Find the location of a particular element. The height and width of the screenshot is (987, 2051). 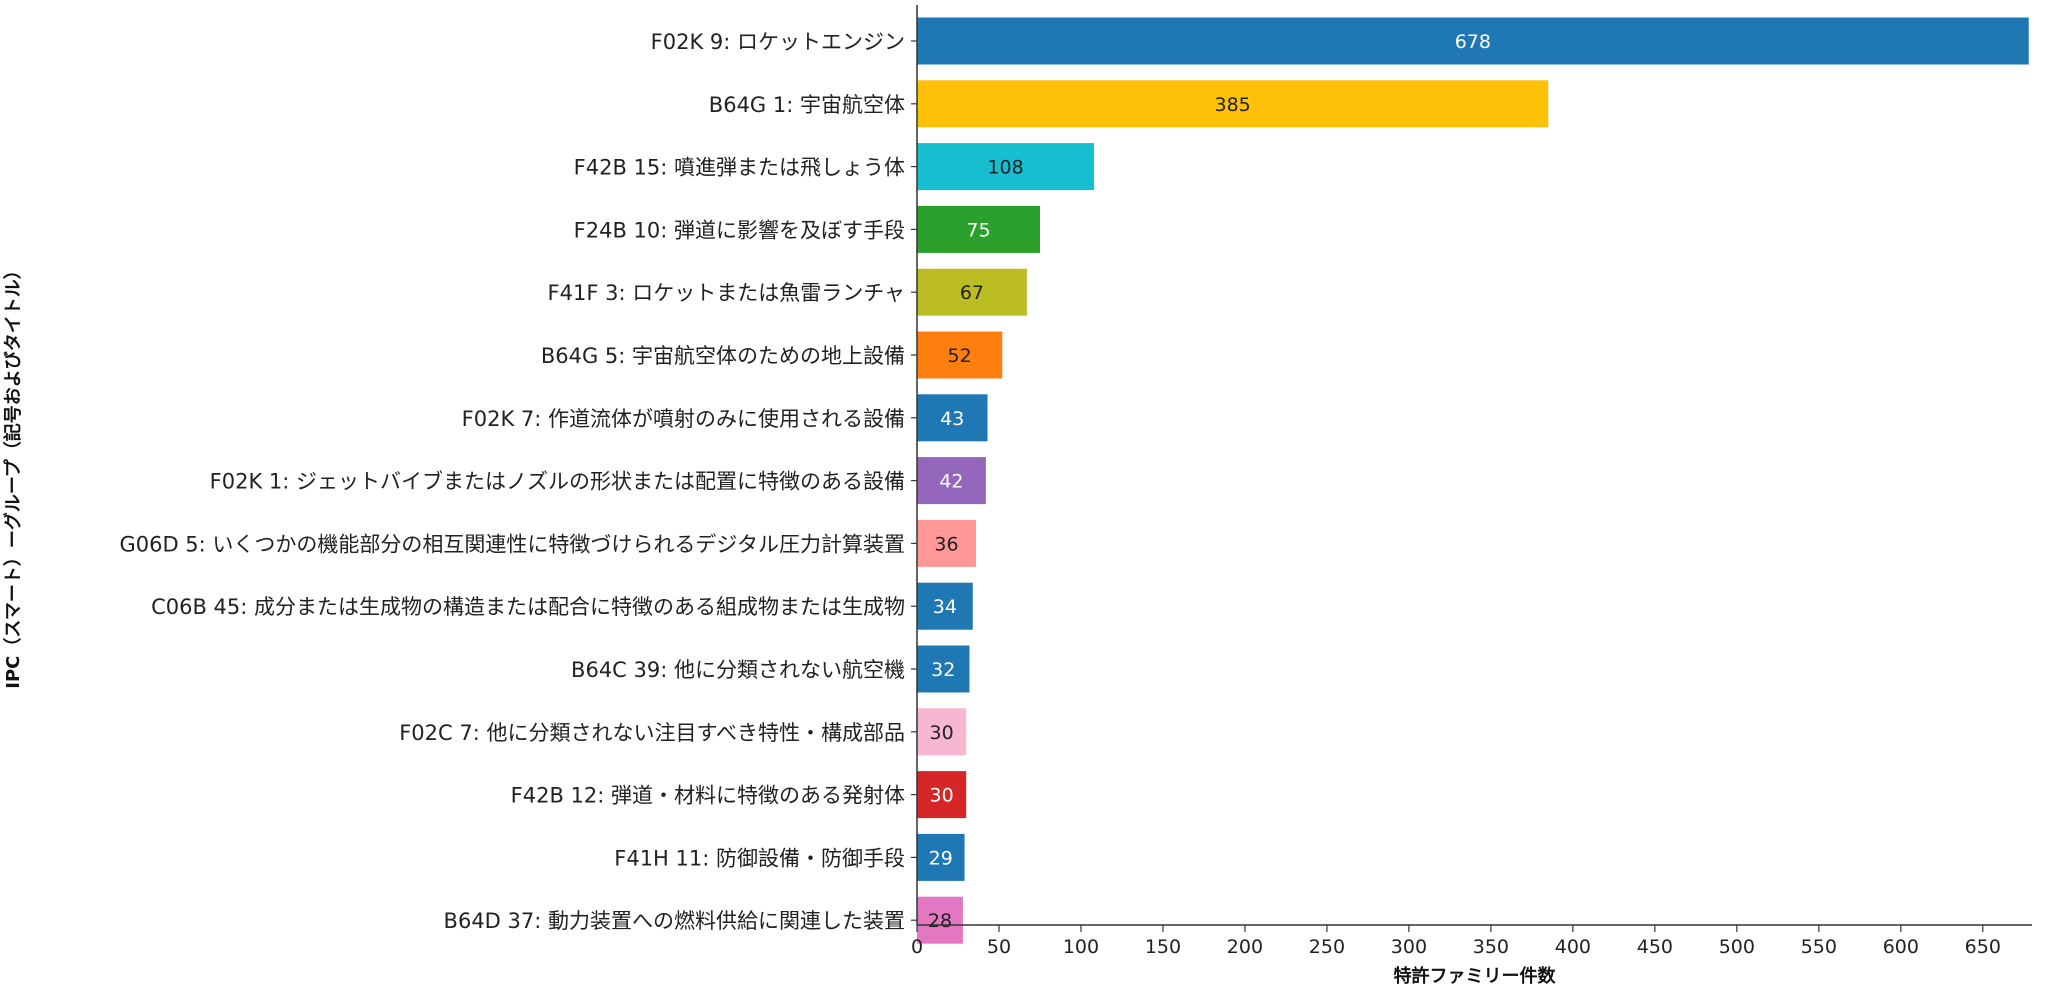

bar-value-label: 67 is located at coordinates (972, 293).